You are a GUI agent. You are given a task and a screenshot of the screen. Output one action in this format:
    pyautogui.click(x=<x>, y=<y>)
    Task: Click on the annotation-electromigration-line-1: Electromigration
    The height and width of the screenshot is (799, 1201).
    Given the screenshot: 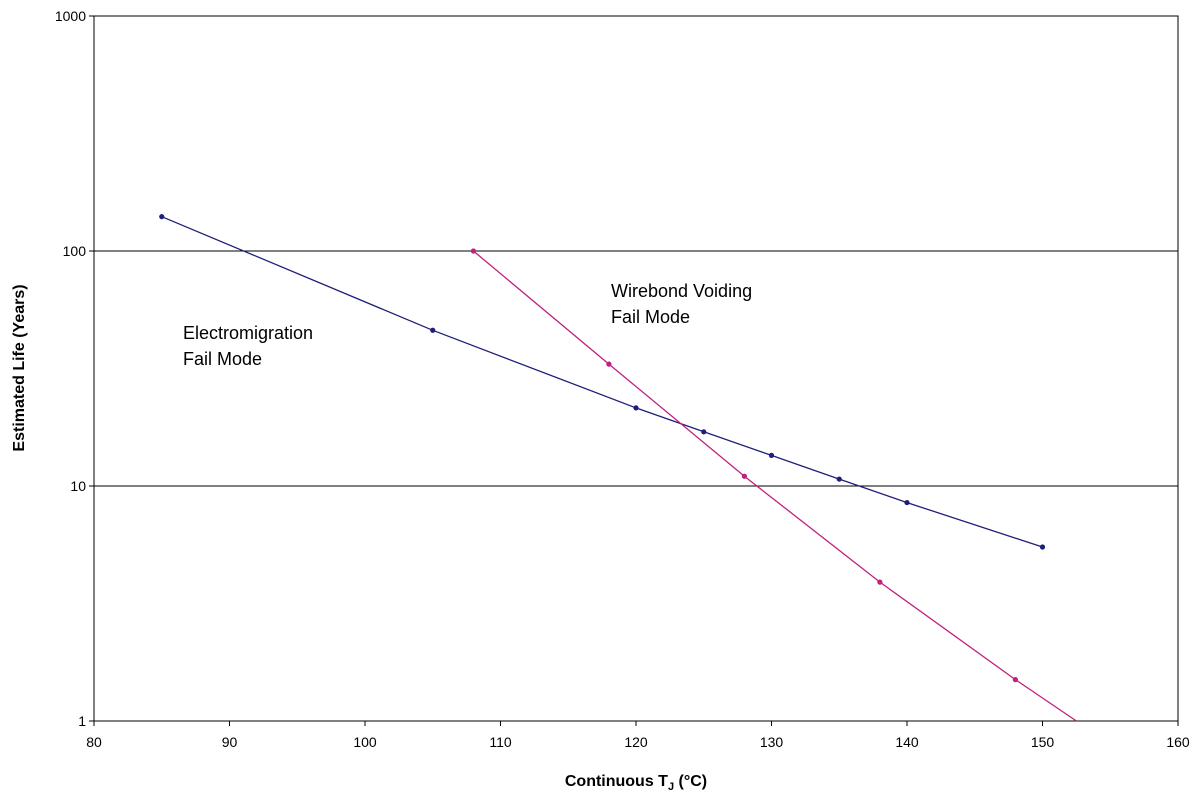 What is the action you would take?
    pyautogui.click(x=248, y=333)
    